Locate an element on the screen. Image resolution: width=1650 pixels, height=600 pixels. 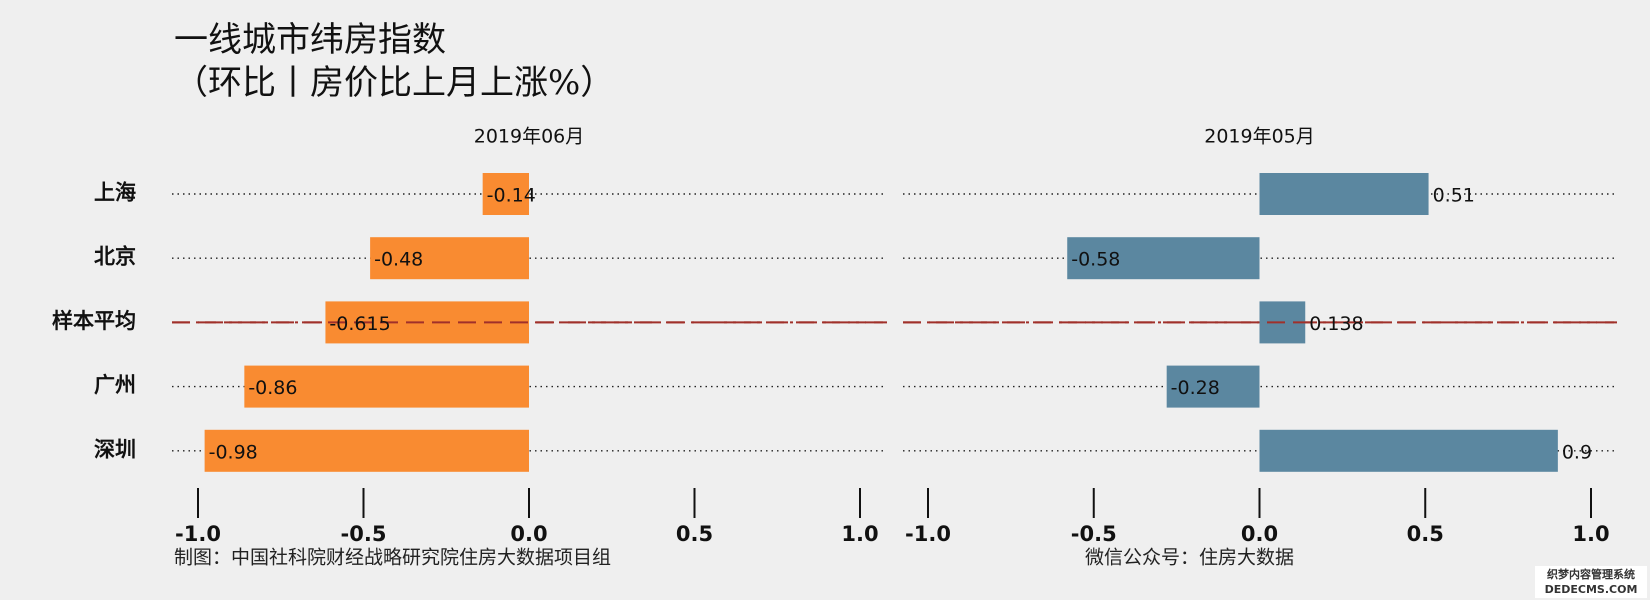
value-label: -0.14 is located at coordinates (511, 196).